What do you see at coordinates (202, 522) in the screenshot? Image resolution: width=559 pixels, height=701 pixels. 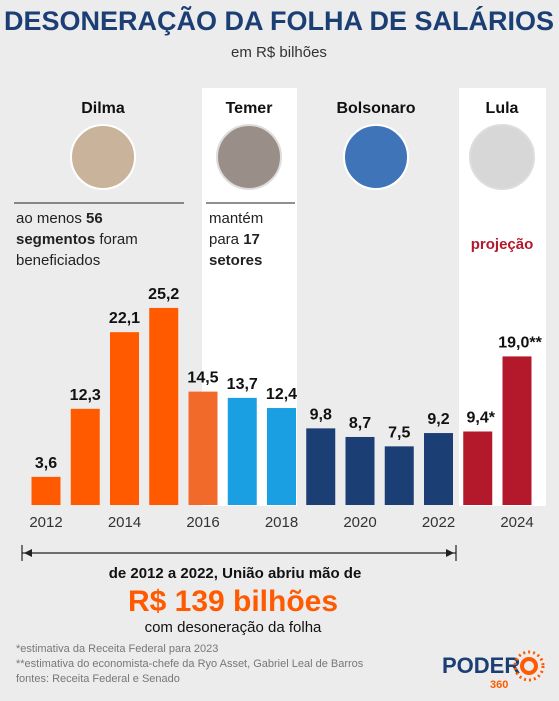 I see `x-tick-label: 2016` at bounding box center [202, 522].